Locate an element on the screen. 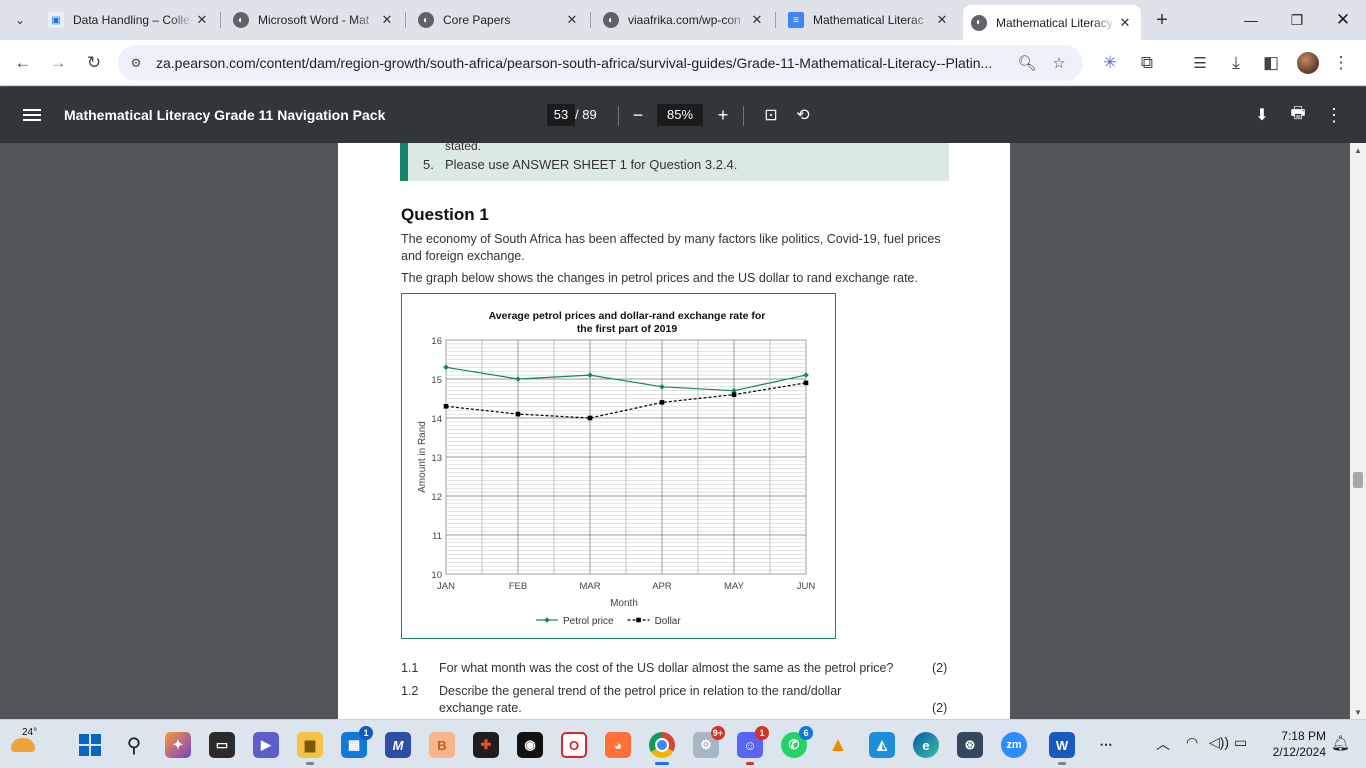  tab-mathematical-literacy-active: ◐ Mathematical Literacy ✕ is located at coordinates (1052, 22).